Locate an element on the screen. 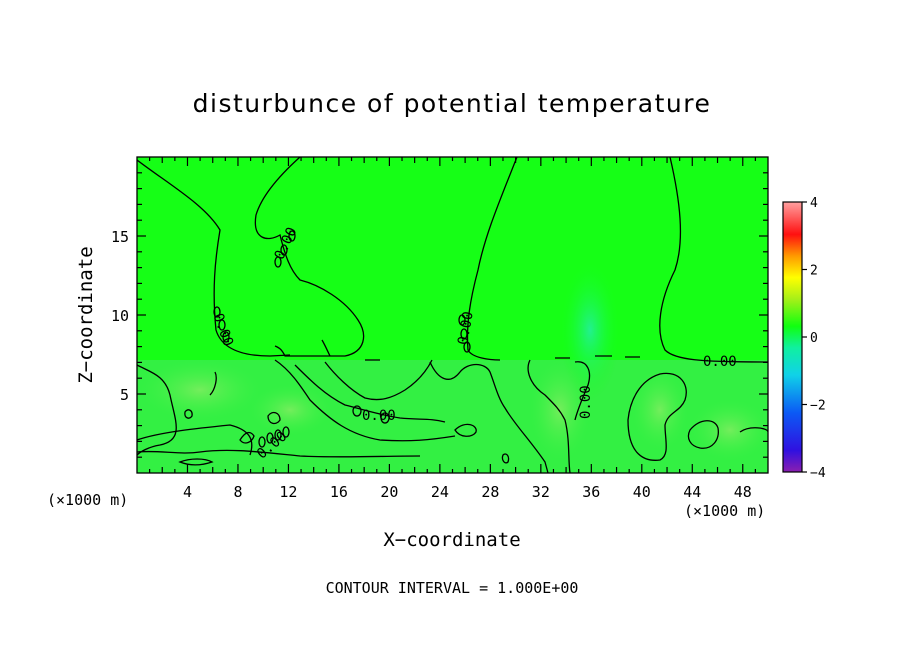 The height and width of the screenshot is (654, 904). chart-title: disturbunce of potential temperature is located at coordinates (452, 103).